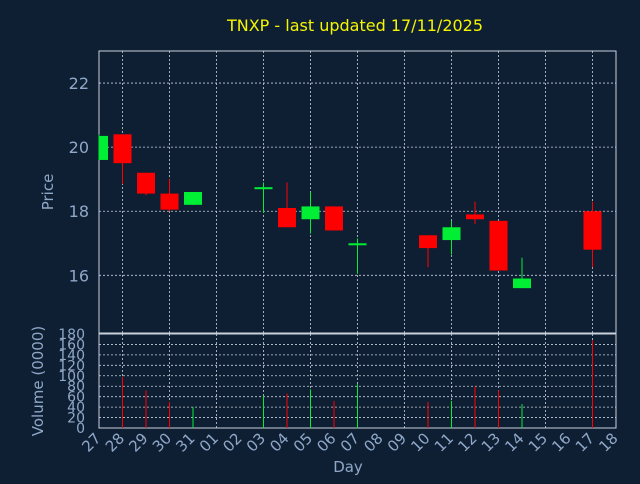  I want to click on x-tick-label: 13, so click(491, 442).